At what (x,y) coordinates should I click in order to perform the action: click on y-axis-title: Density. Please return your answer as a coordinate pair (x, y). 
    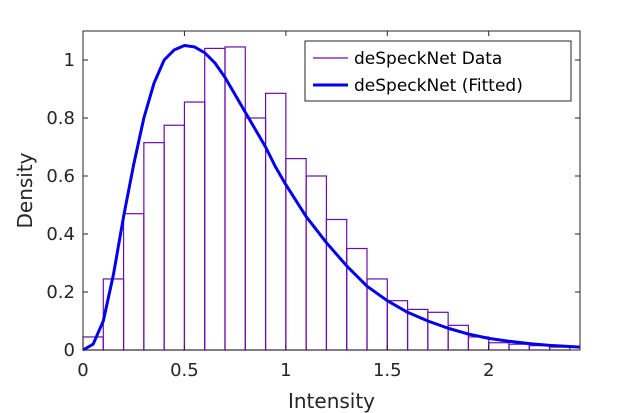
    Looking at the image, I should click on (25, 190).